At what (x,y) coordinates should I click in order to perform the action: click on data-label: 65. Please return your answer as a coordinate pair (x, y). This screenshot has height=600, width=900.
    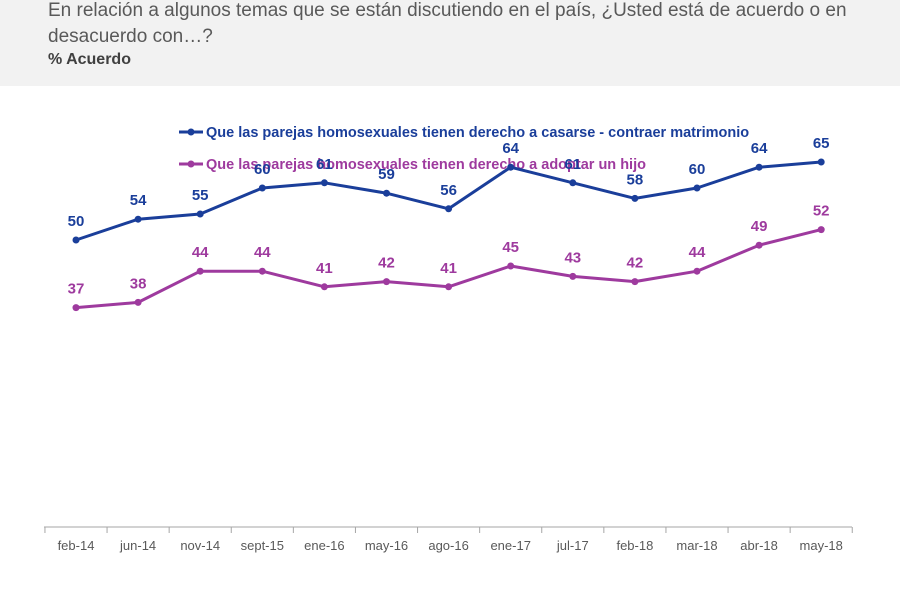
    Looking at the image, I should click on (821, 143).